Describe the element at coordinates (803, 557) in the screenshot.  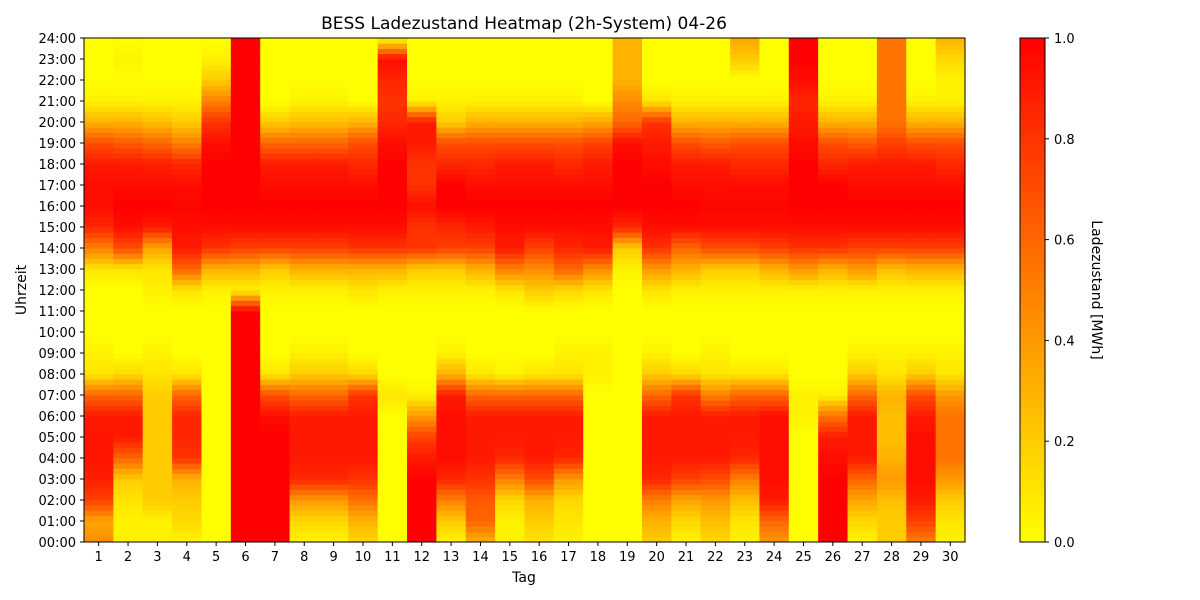
I see `x-tick-label: 25` at that location.